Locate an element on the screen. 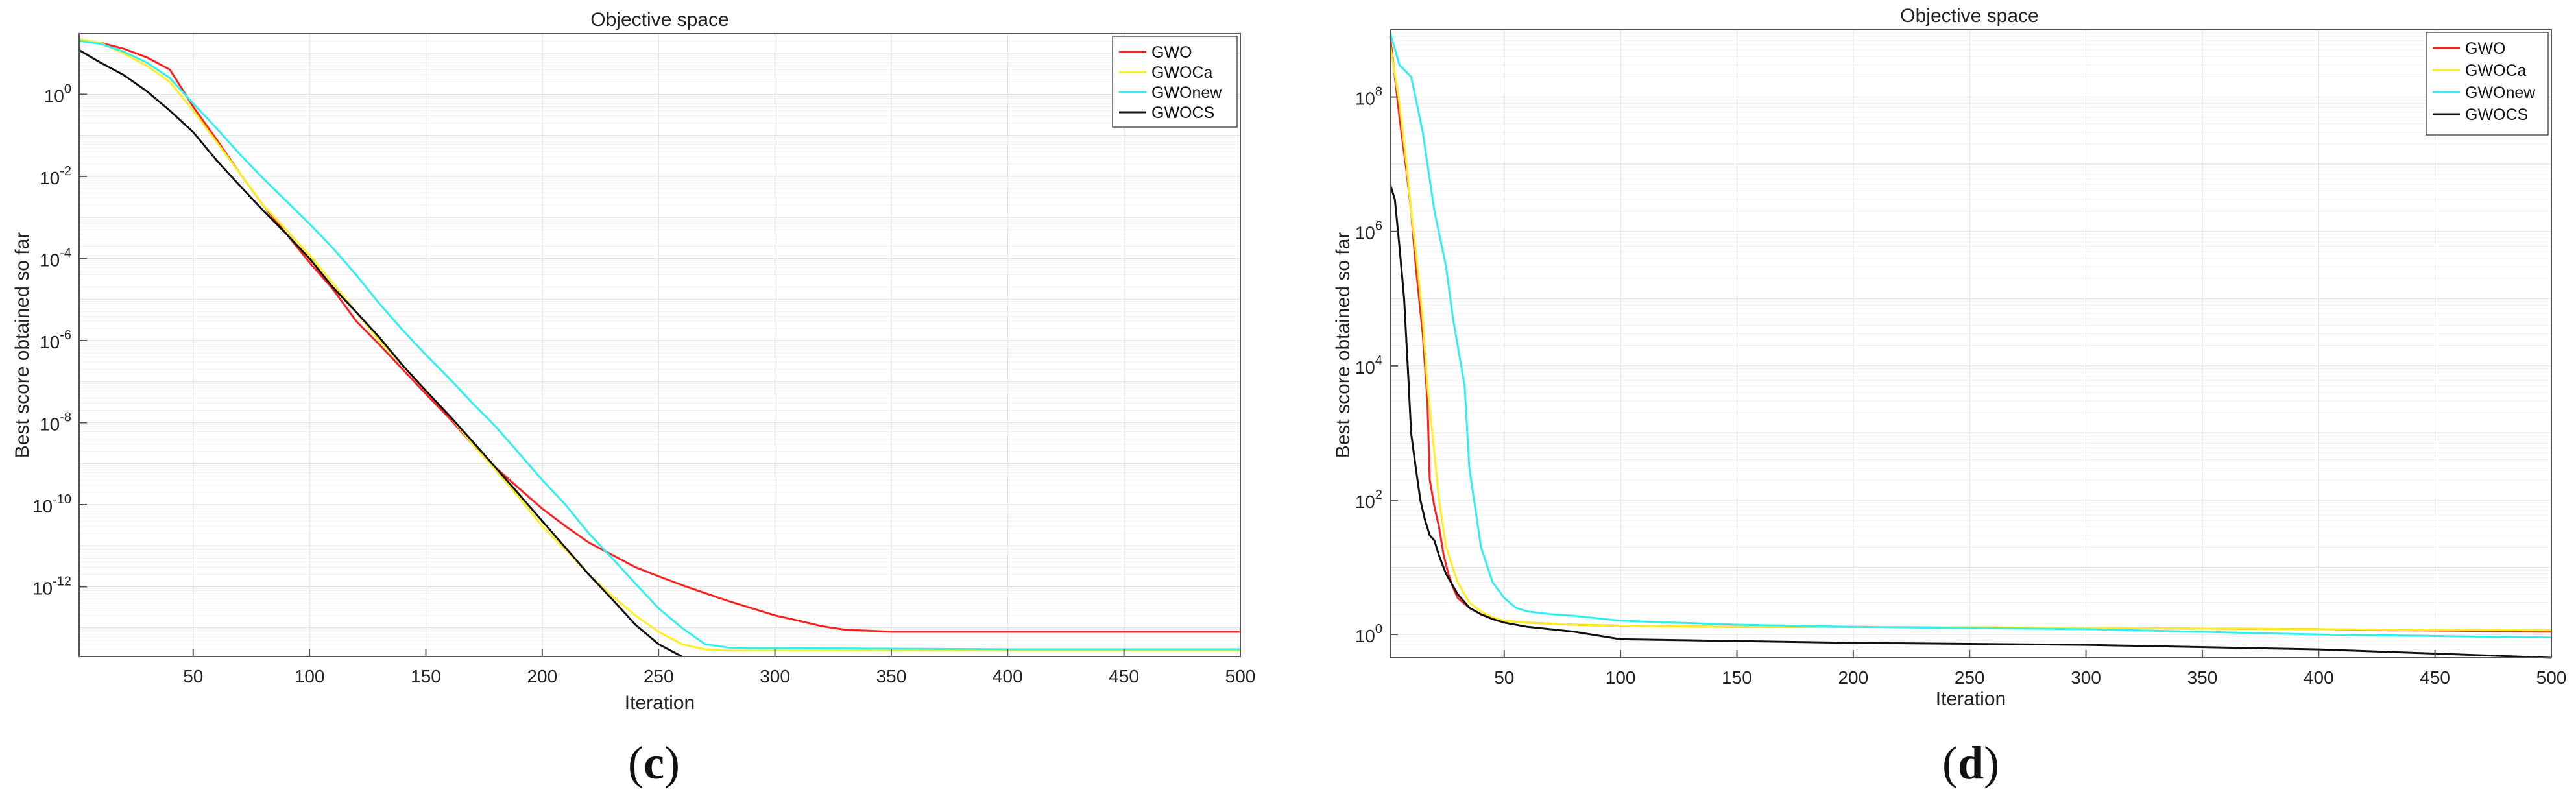 This screenshot has width=2576, height=807. y-tick-label: 10⁻² is located at coordinates (55, 176).